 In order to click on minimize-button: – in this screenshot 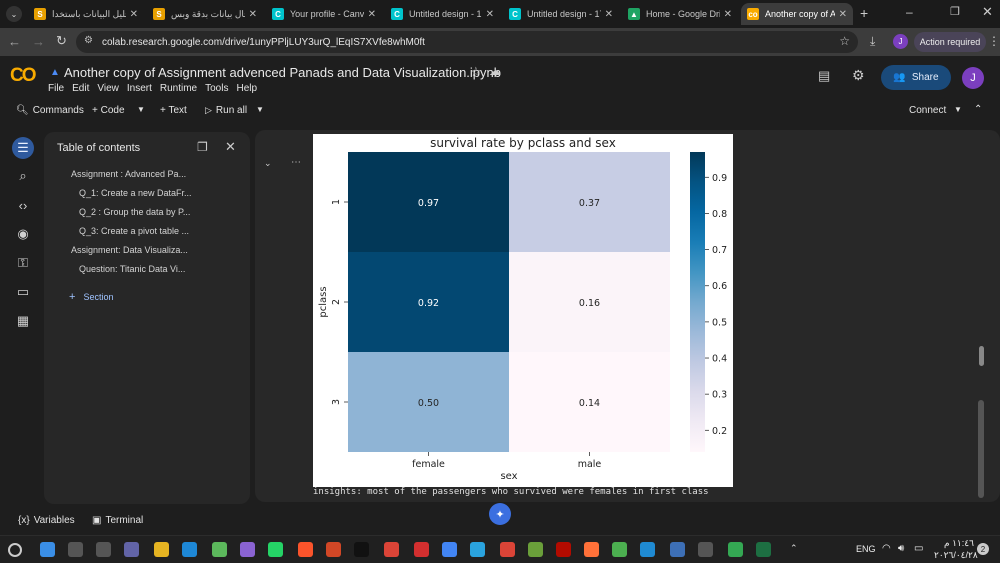, I will do `click(909, 12)`.